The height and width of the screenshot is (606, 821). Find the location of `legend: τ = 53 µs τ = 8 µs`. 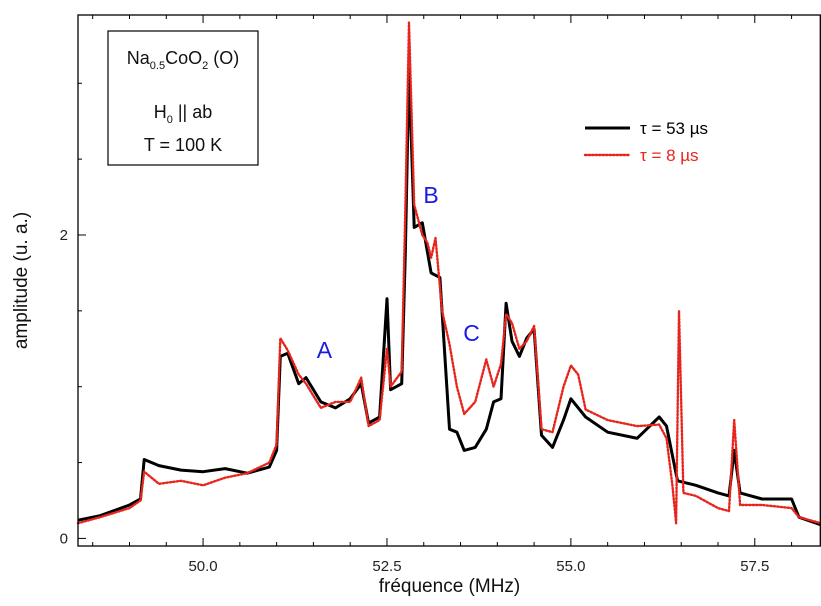

legend: τ = 53 µs τ = 8 µs is located at coordinates (645, 142).